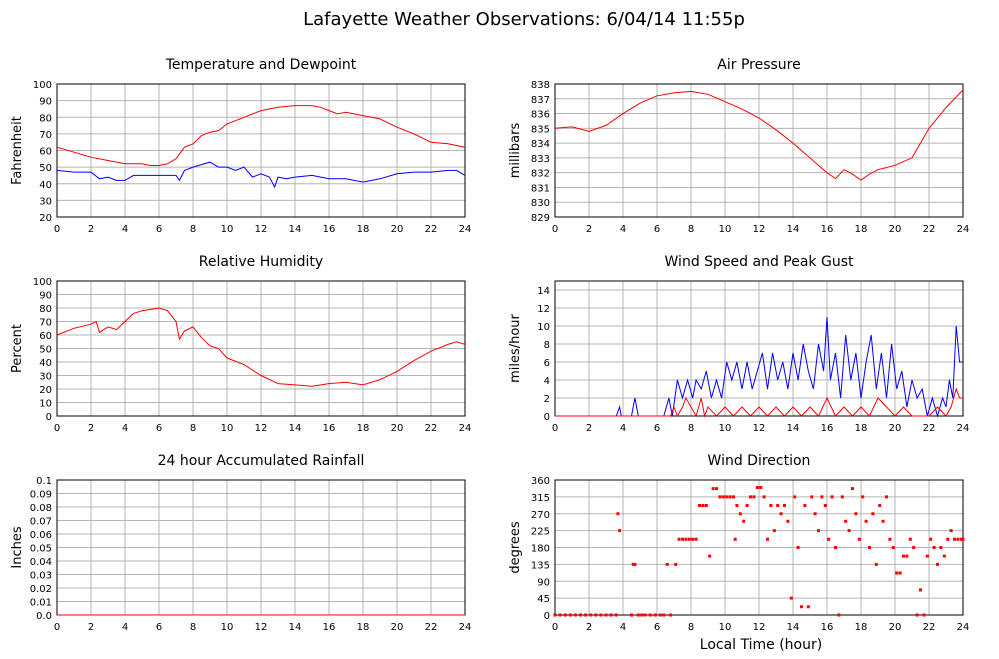 Image resolution: width=999 pixels, height=659 pixels. Describe the element at coordinates (515, 547) in the screenshot. I see `direction-y-axis-label: degrees` at that location.